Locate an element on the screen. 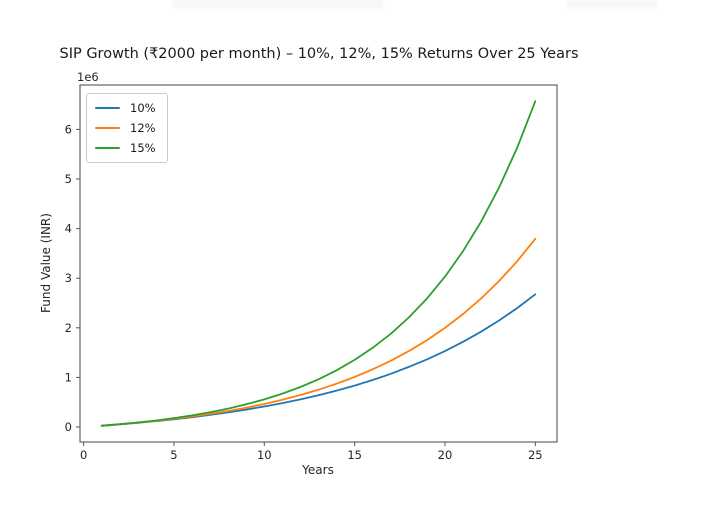 The image size is (720, 511). legend-item-15pct: 15% is located at coordinates (125, 148).